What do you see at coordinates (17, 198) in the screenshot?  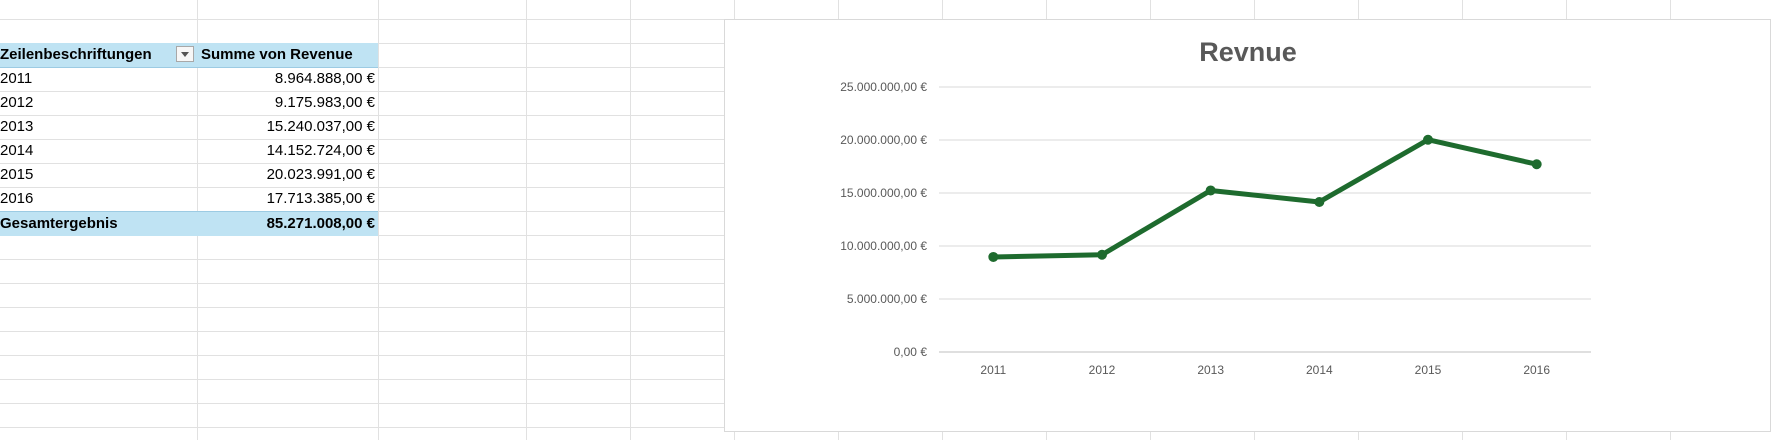 I see `pivot-row-label: 2016` at bounding box center [17, 198].